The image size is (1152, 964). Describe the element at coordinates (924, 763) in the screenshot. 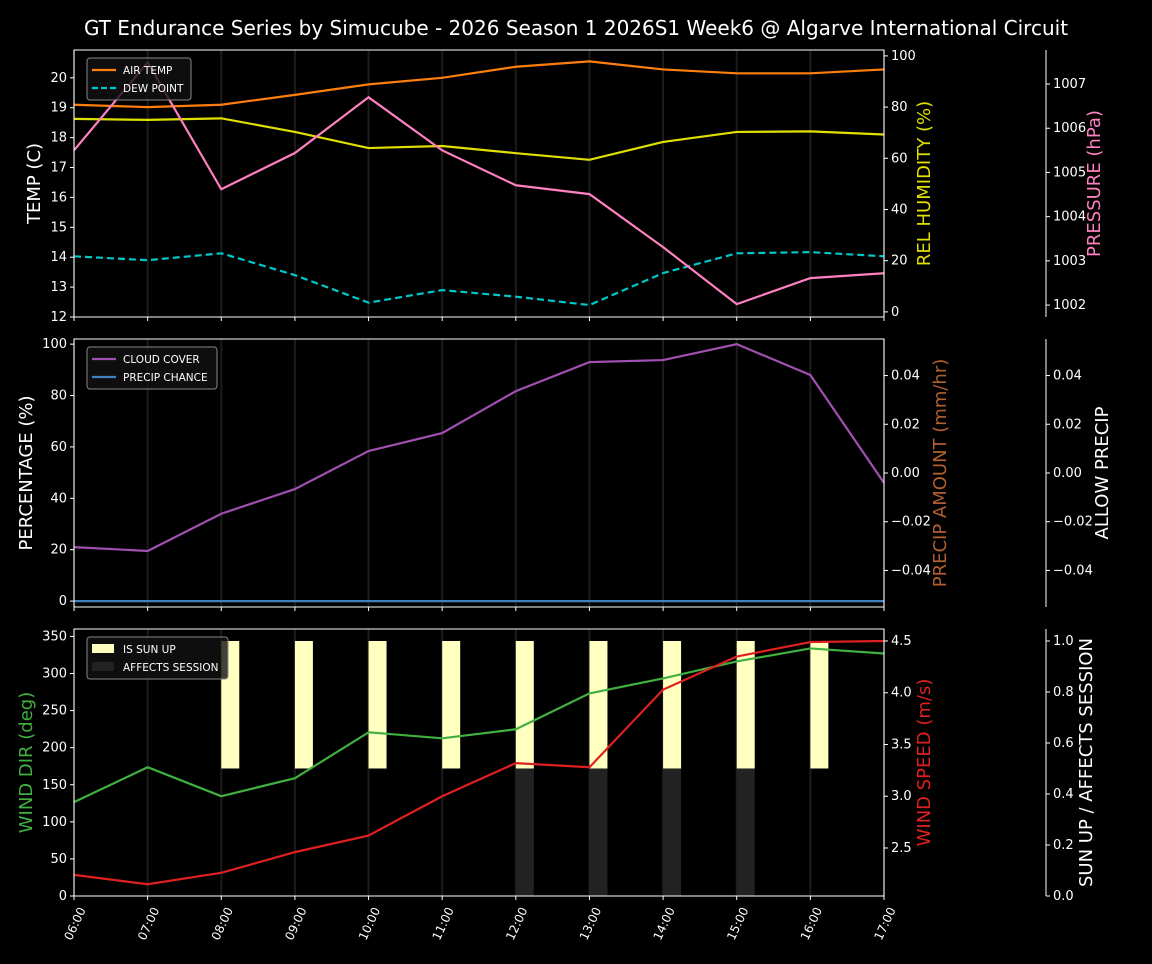

I see `axis-label: WIND SPEED (m/s)` at that location.